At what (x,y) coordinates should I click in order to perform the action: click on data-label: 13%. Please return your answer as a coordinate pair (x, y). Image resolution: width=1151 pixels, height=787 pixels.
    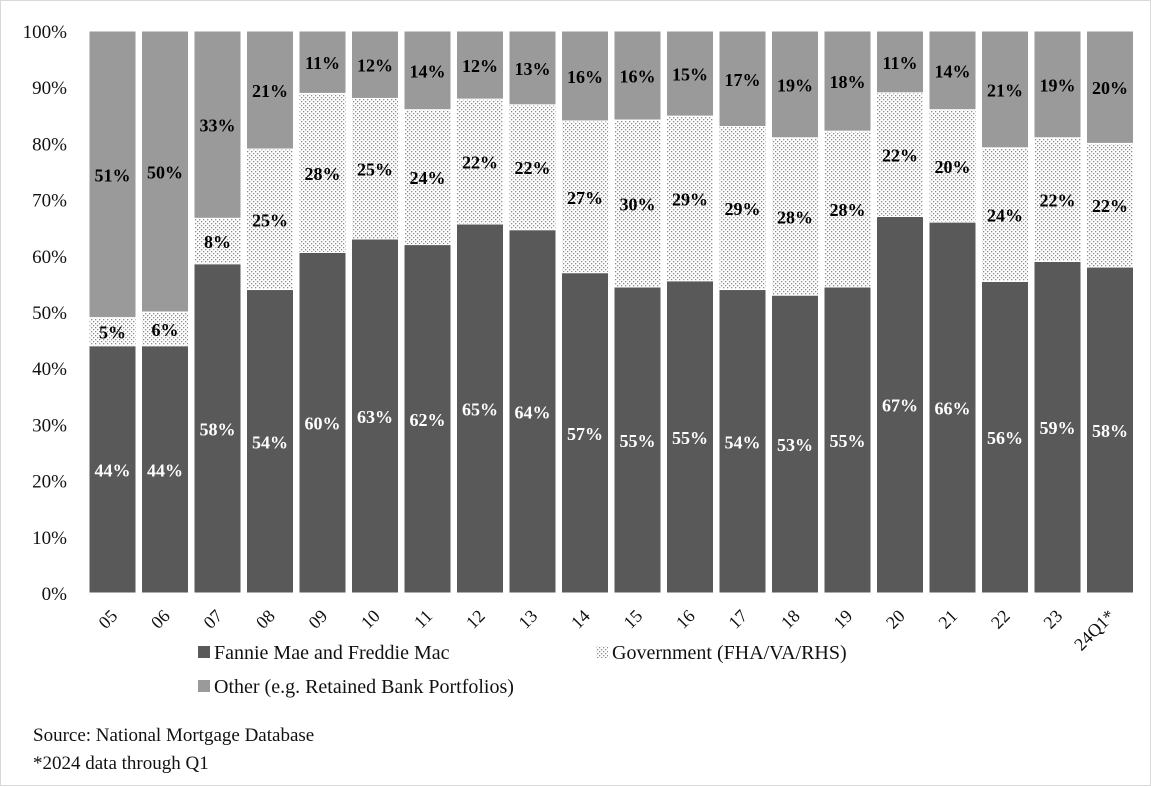
    Looking at the image, I should click on (533, 69).